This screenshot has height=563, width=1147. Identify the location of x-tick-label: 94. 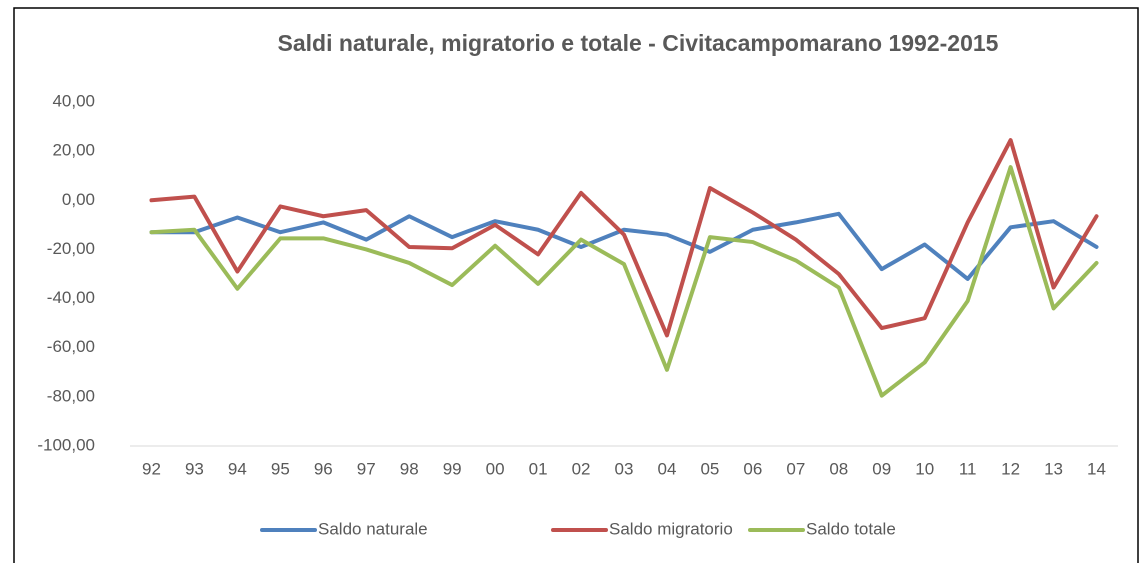
(237, 468).